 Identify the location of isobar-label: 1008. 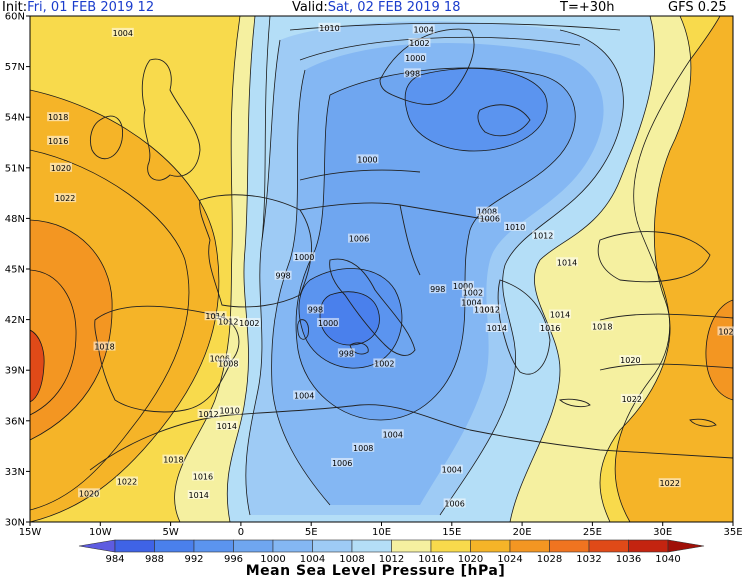
(228, 363).